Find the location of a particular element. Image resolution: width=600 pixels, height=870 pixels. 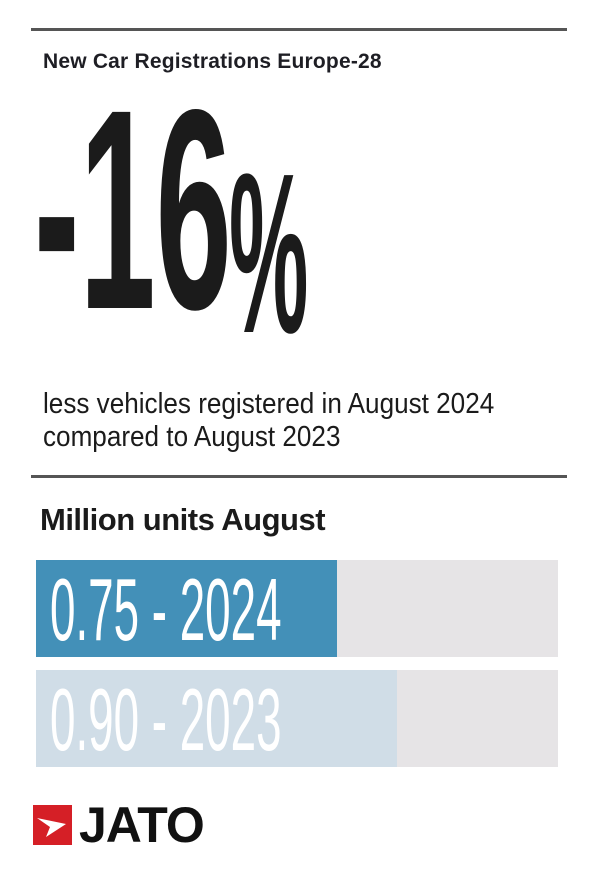

bar-track-2024: 0.75 - 2024 is located at coordinates (297, 608).